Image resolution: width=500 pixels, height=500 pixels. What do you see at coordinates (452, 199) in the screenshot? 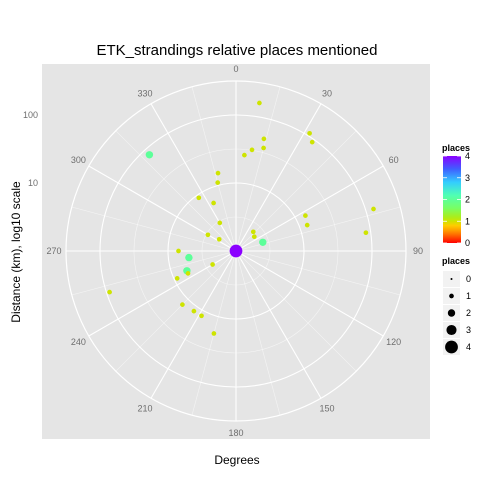
I see `color-bar` at bounding box center [452, 199].